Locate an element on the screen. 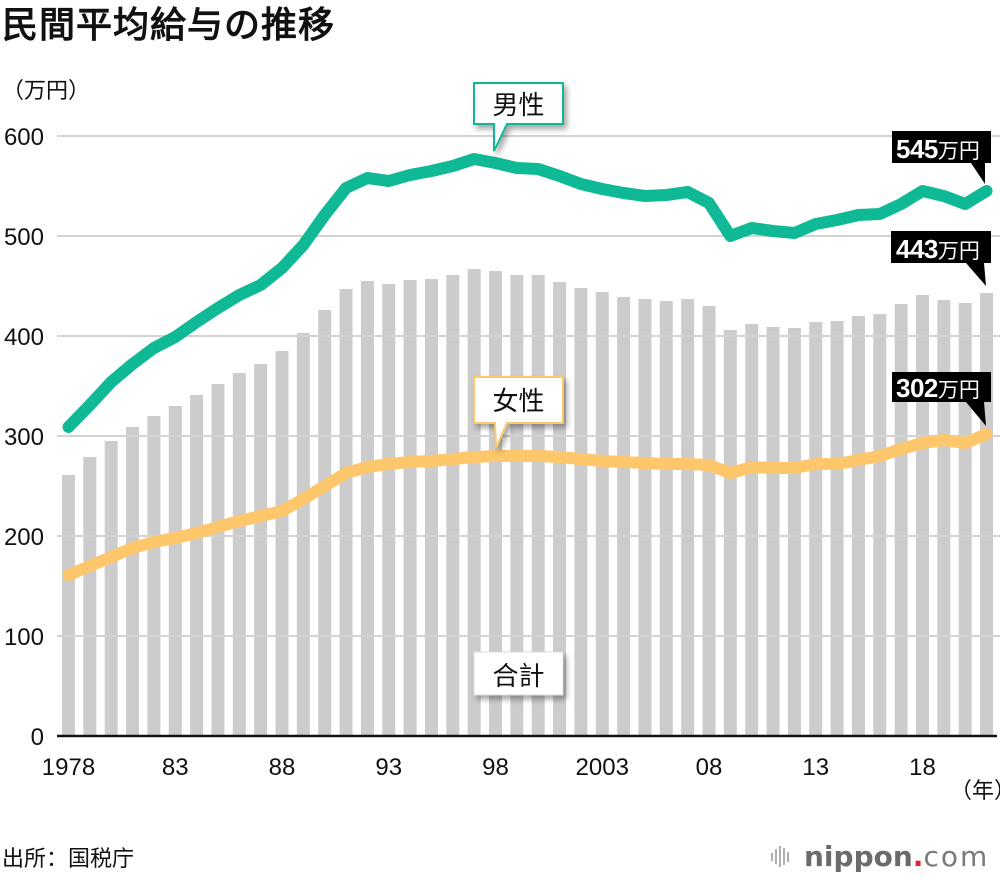 The width and height of the screenshot is (1000, 880). bar-total-1989 is located at coordinates (303, 534).